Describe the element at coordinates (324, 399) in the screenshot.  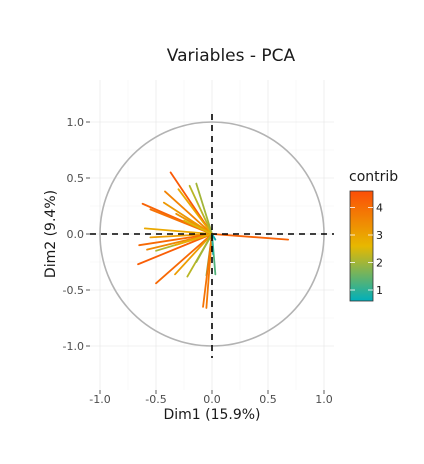
I see `x-tick-label: 1.0` at that location.